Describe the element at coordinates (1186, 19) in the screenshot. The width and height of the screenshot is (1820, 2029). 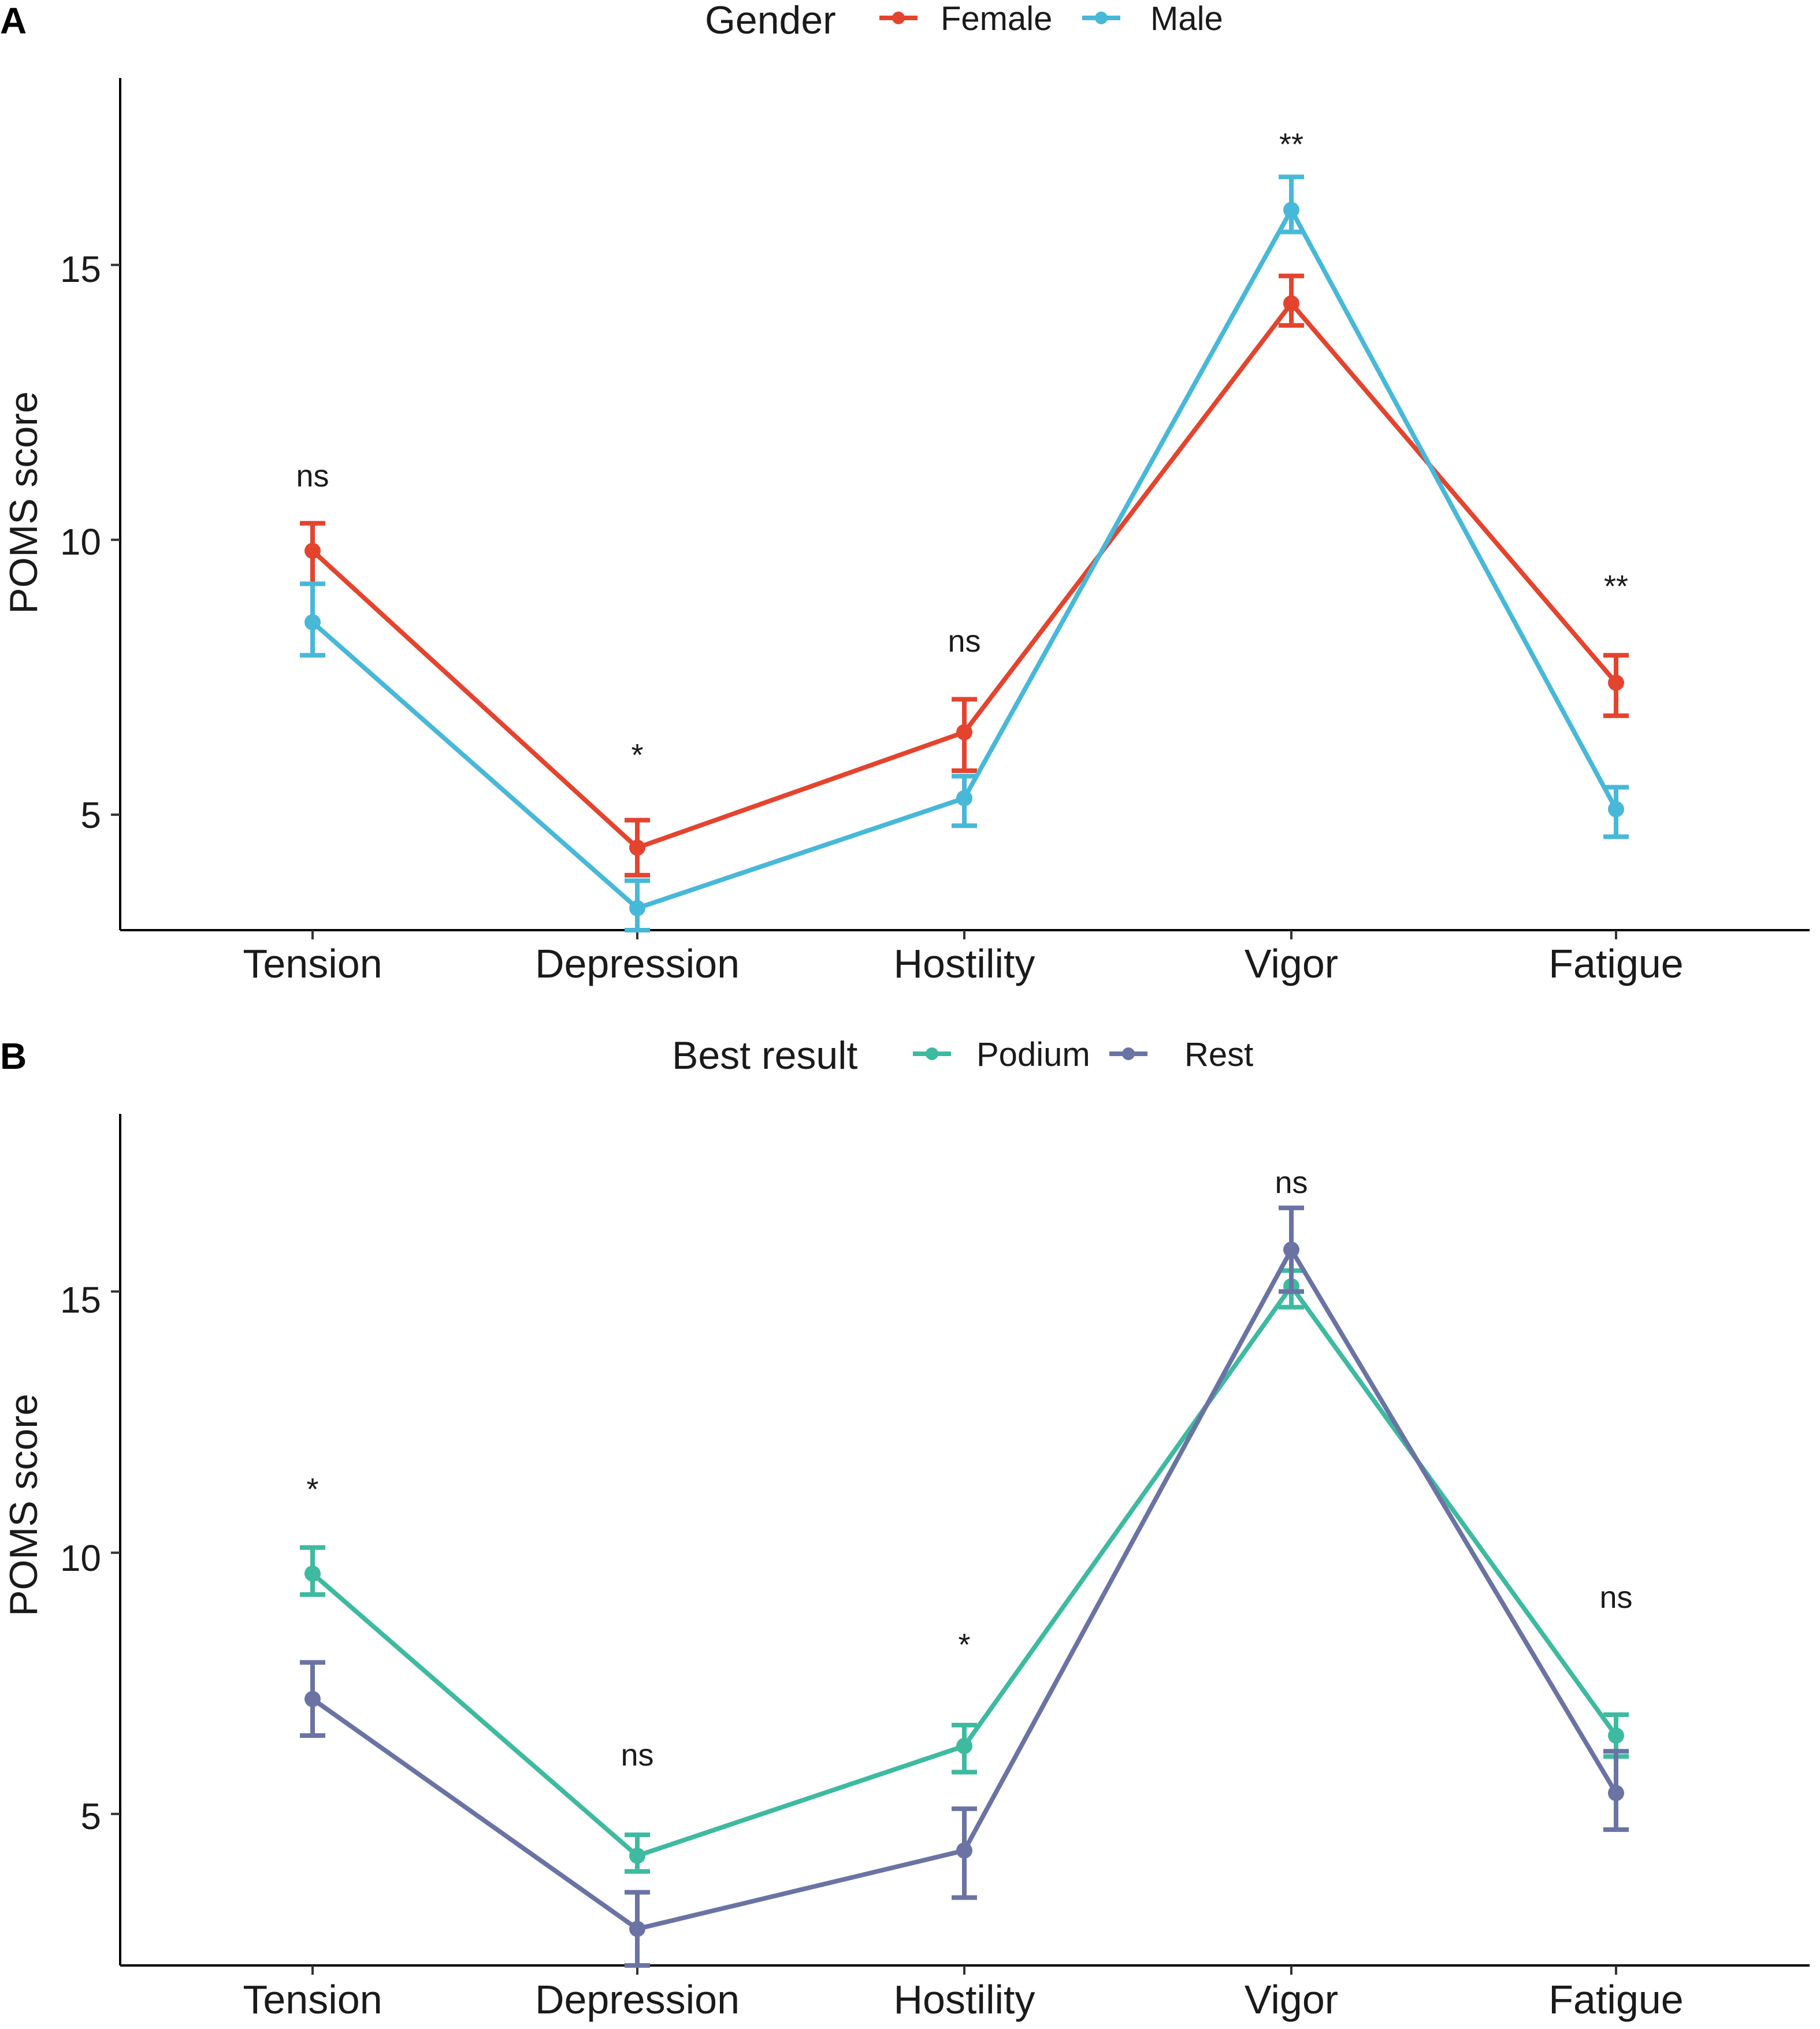
I see `legend-label: Male` at that location.